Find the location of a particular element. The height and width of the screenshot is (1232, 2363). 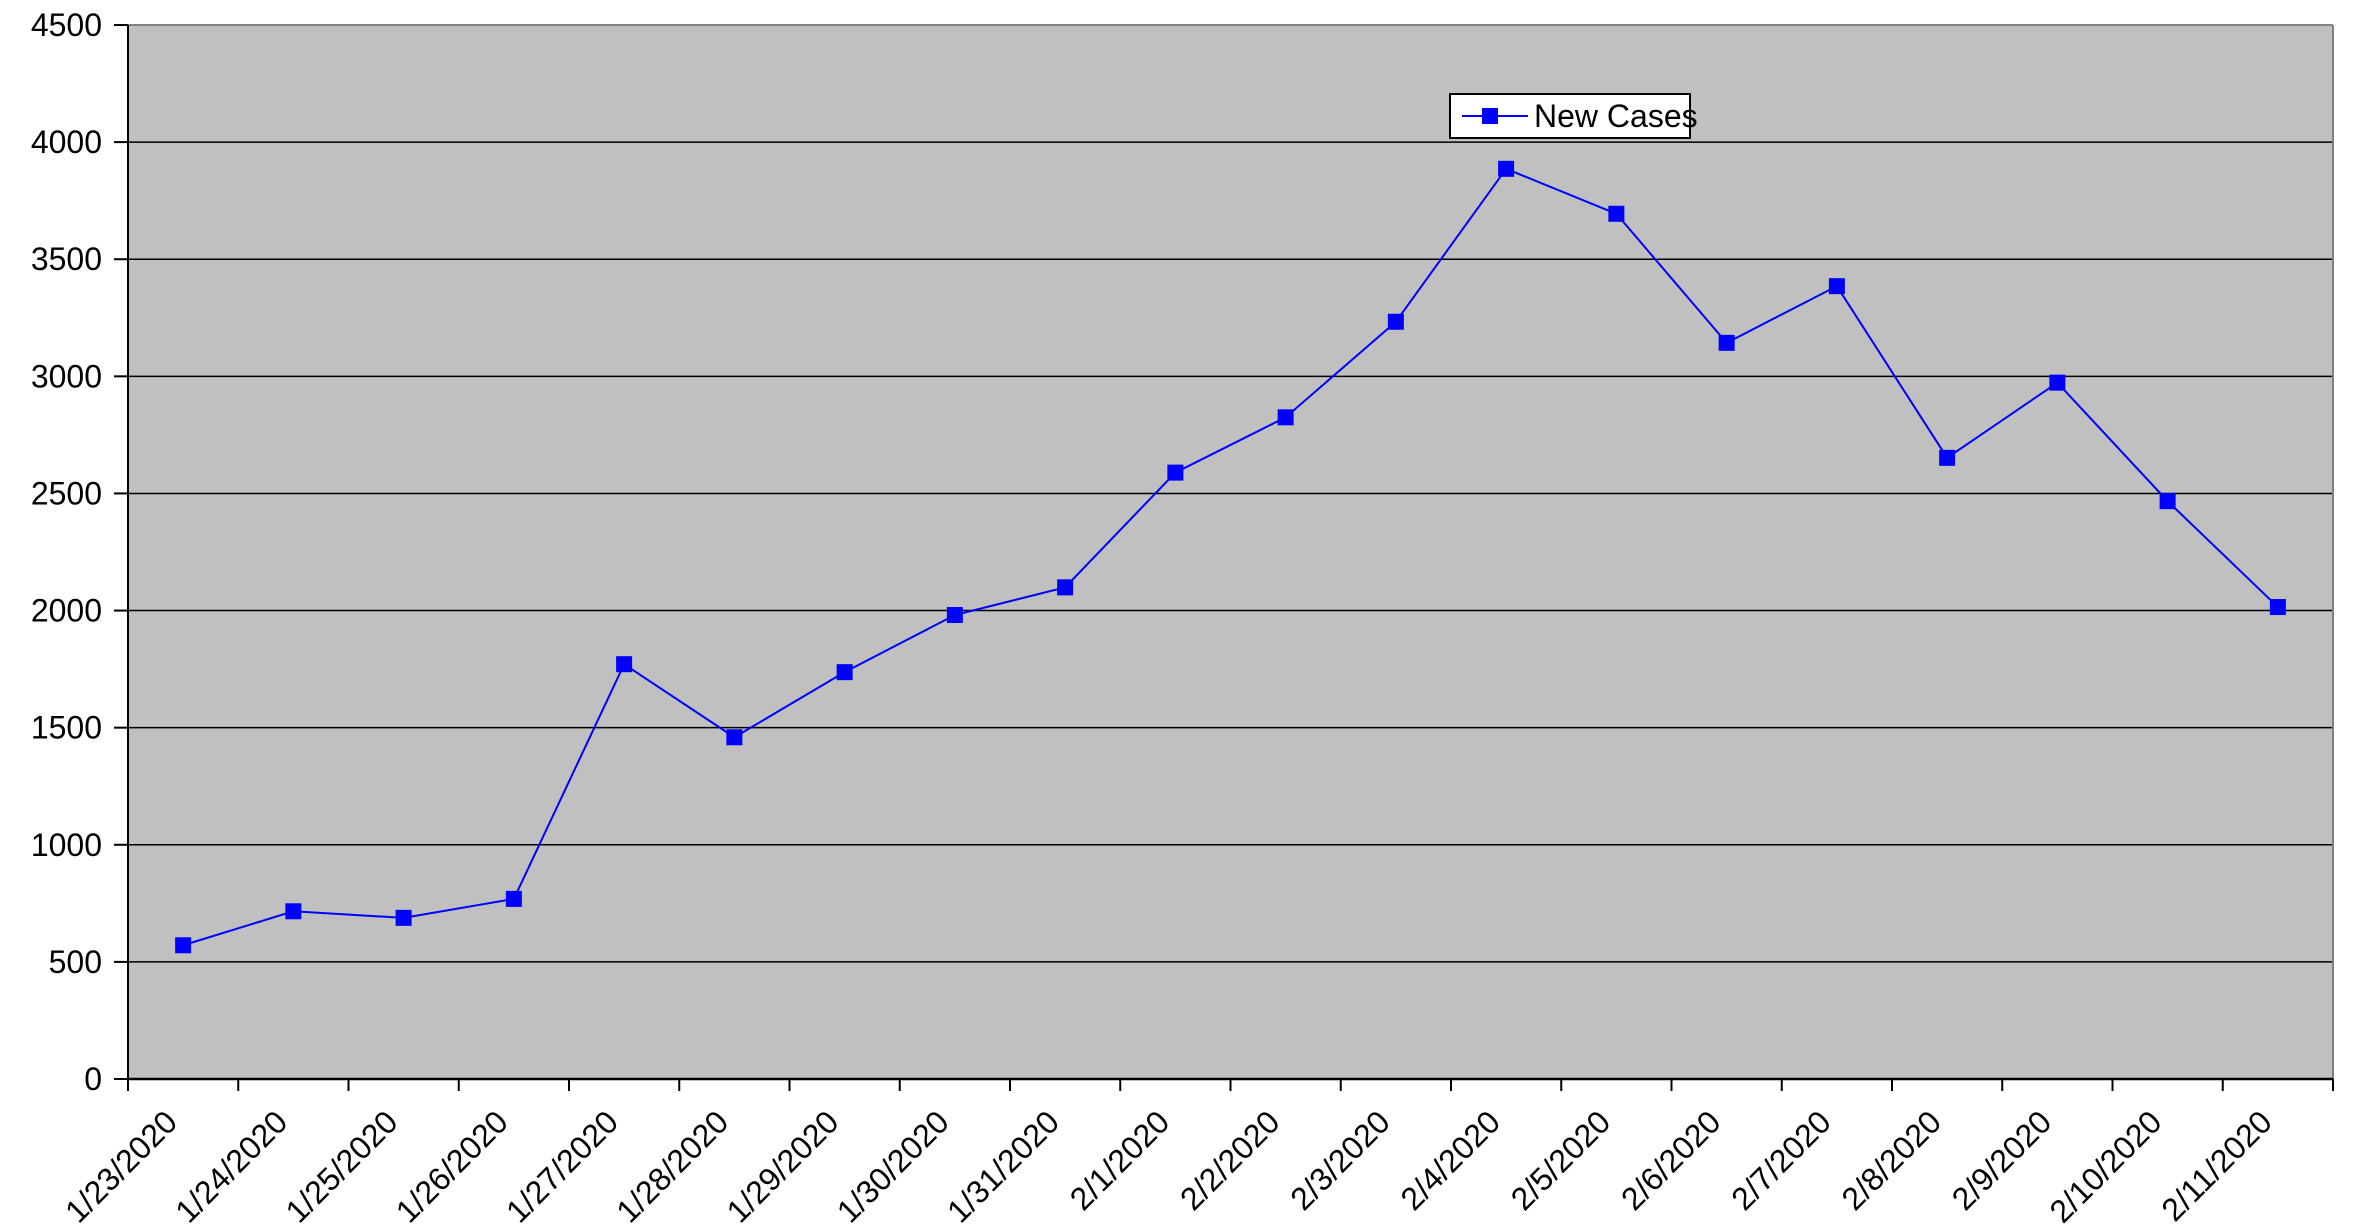

x-axis-label: 2/6/2020 is located at coordinates (1671, 1160).